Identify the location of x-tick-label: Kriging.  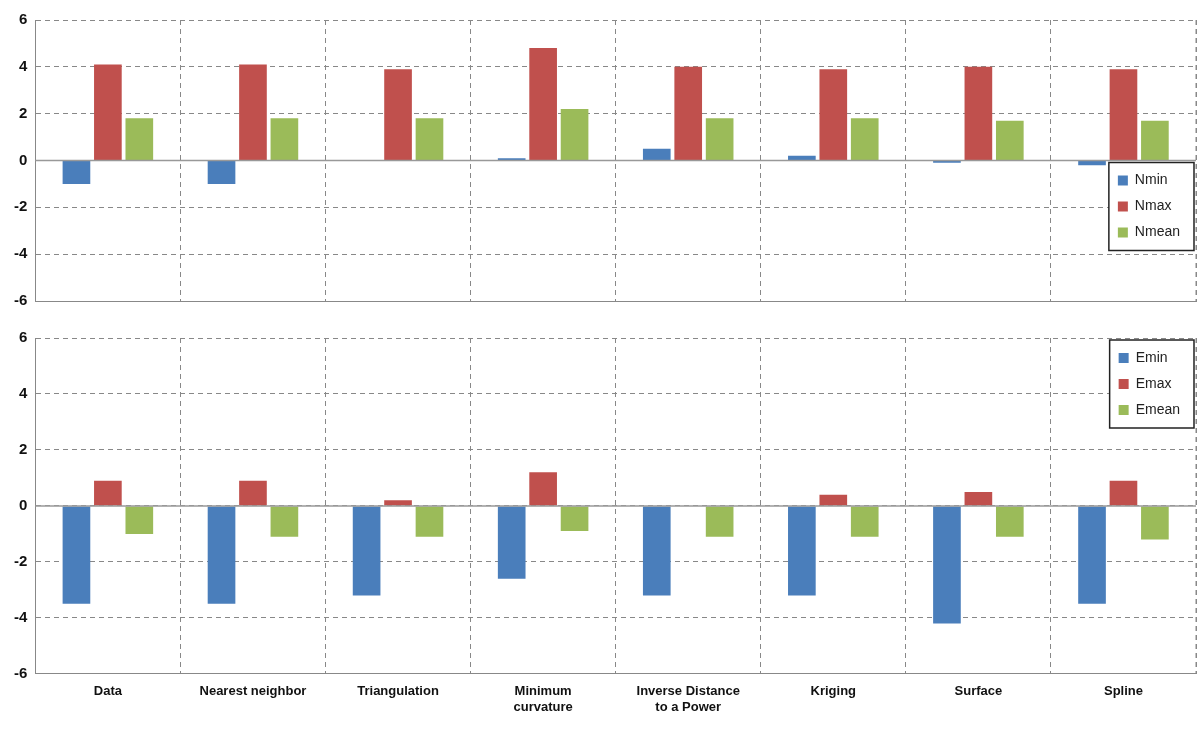
(833, 691).